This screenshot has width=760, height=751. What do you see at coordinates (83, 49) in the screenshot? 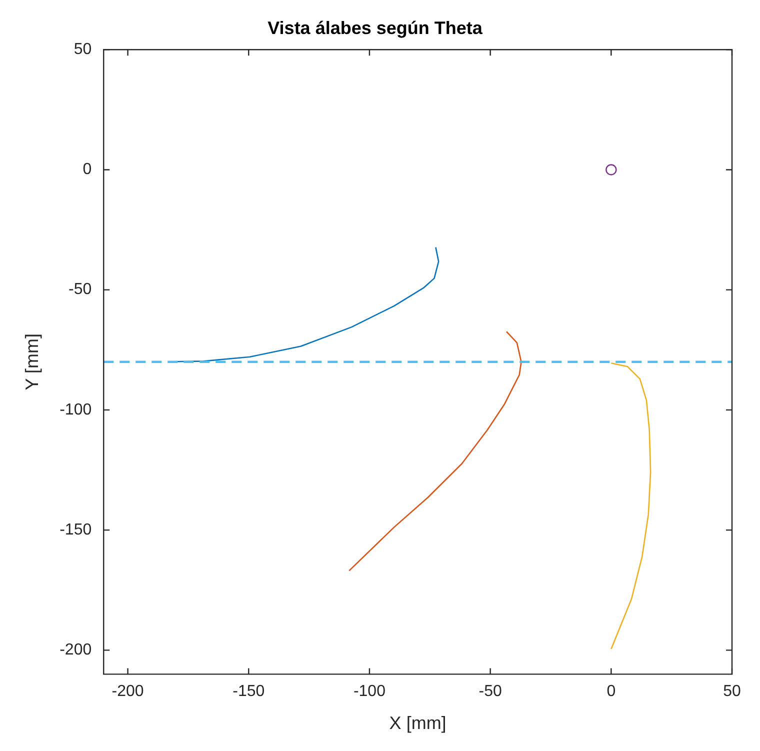
I see `y-tick-label: 50` at bounding box center [83, 49].